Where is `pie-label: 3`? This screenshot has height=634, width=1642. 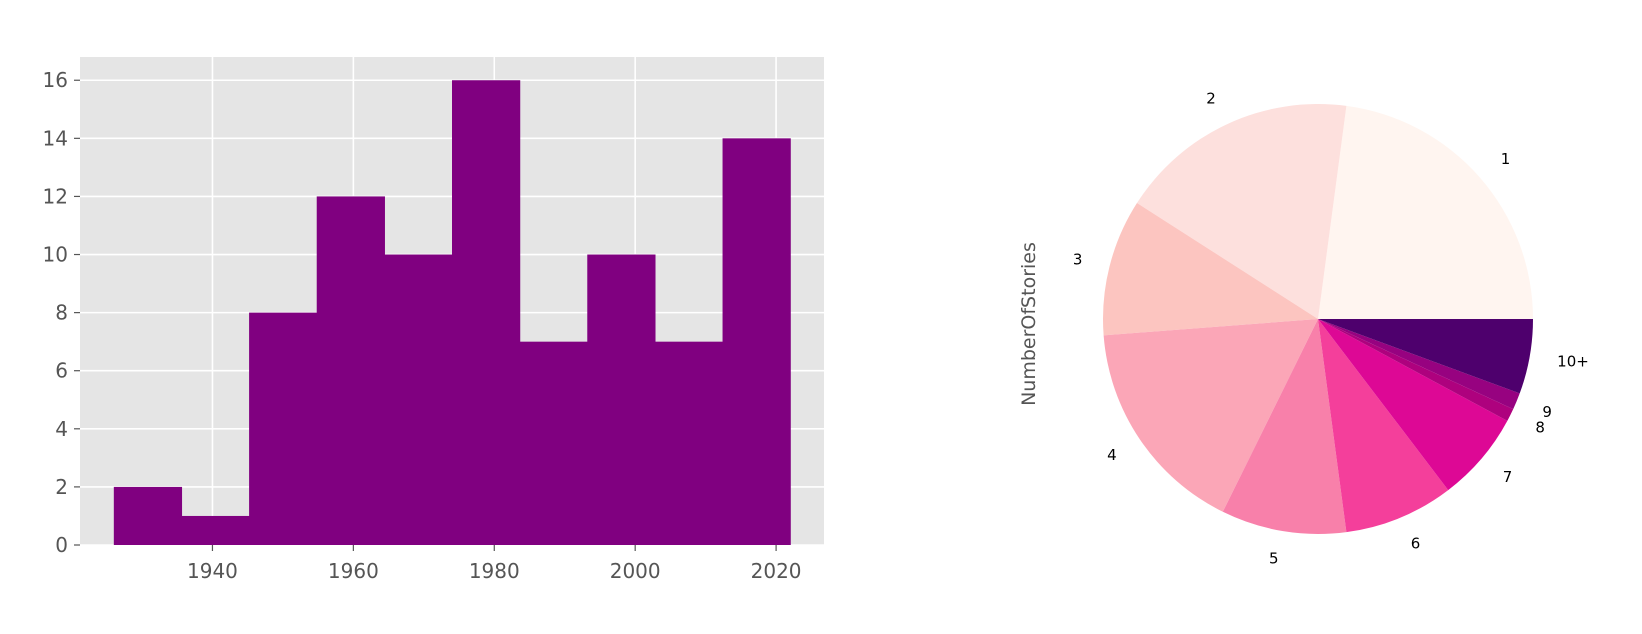 pie-label: 3 is located at coordinates (1078, 260).